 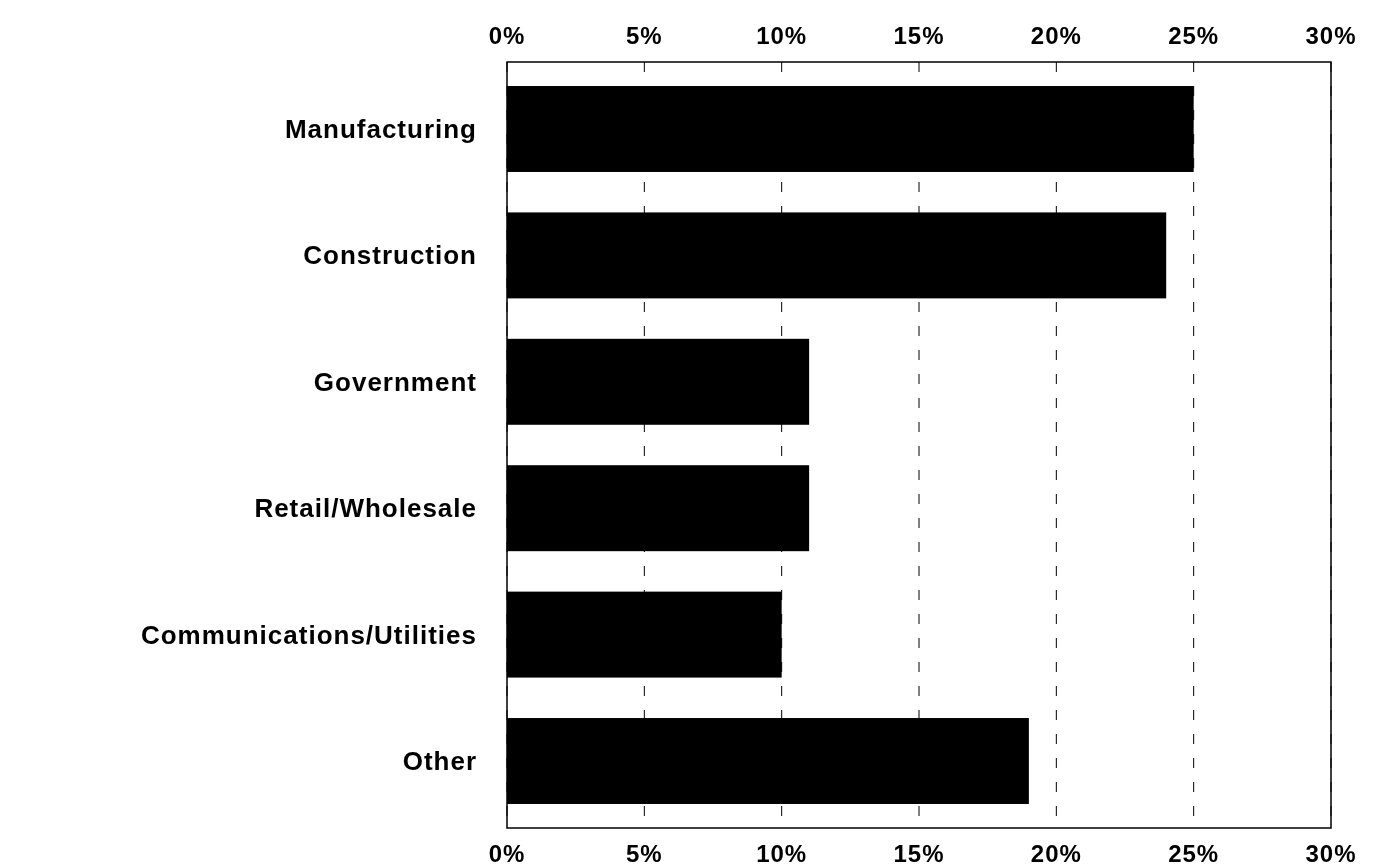 I want to click on y-tick-label: Other, so click(x=439, y=761).